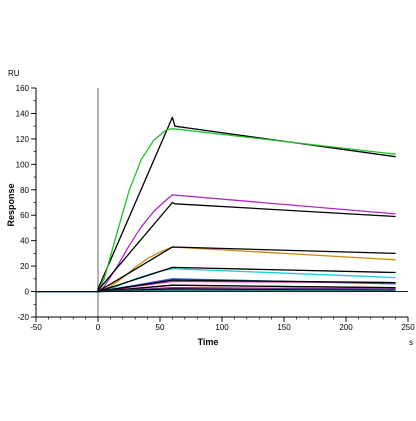  Describe the element at coordinates (24, 266) in the screenshot. I see `y-tick-label: 20` at that location.